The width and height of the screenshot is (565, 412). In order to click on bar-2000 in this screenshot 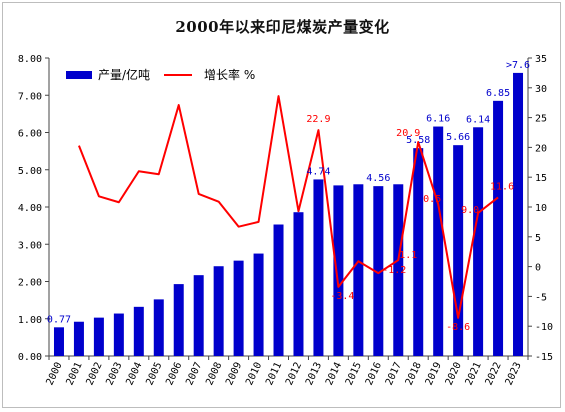, I will do `click(58, 341)`.